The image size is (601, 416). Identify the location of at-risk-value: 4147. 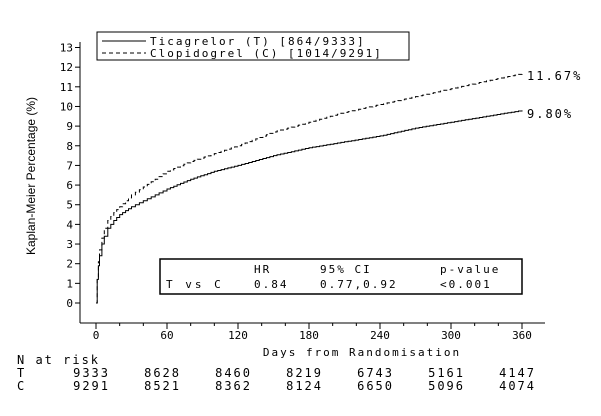
(517, 373).